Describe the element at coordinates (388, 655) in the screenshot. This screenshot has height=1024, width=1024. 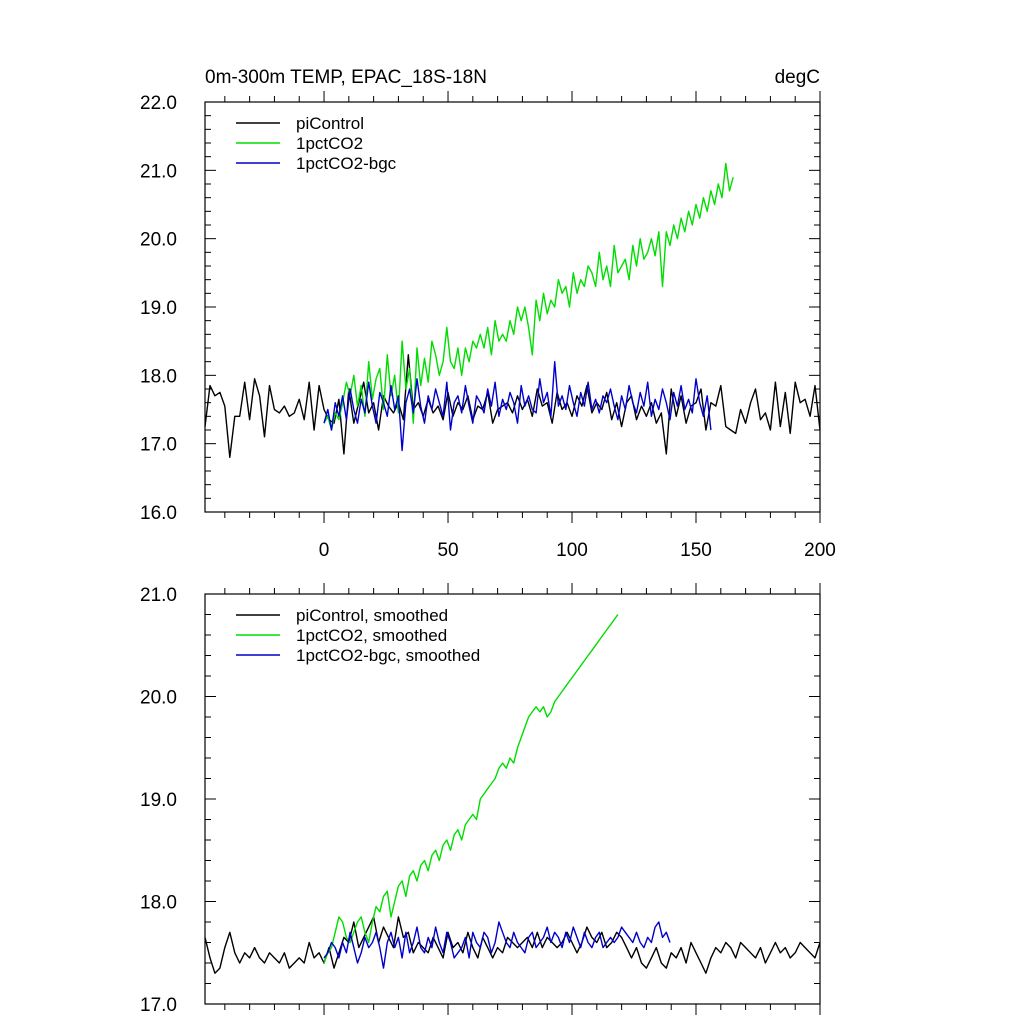
I see `legend-label: 1pctCO2-bgc, smoothed` at that location.